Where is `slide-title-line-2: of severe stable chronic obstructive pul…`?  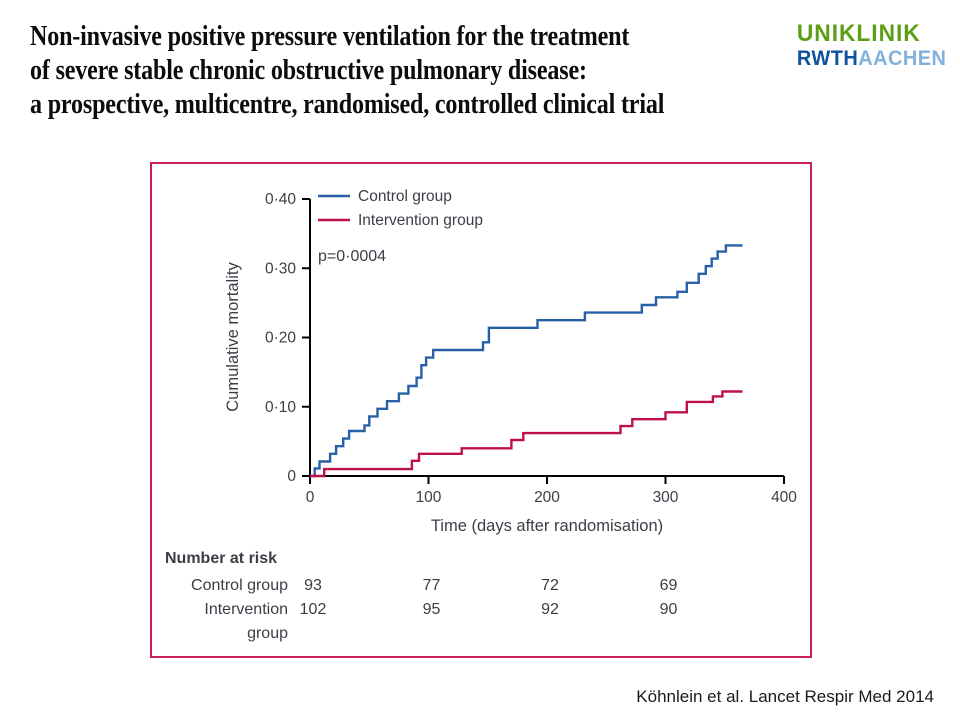 slide-title-line-2: of severe stable chronic obstructive pul… is located at coordinates (308, 70).